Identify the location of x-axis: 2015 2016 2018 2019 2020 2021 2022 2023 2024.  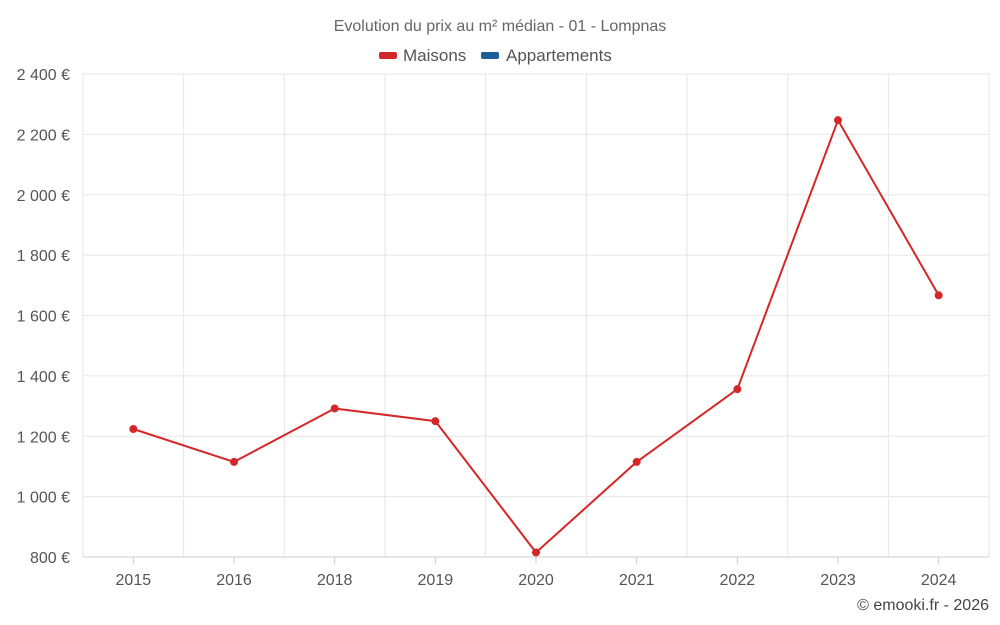
(536, 572).